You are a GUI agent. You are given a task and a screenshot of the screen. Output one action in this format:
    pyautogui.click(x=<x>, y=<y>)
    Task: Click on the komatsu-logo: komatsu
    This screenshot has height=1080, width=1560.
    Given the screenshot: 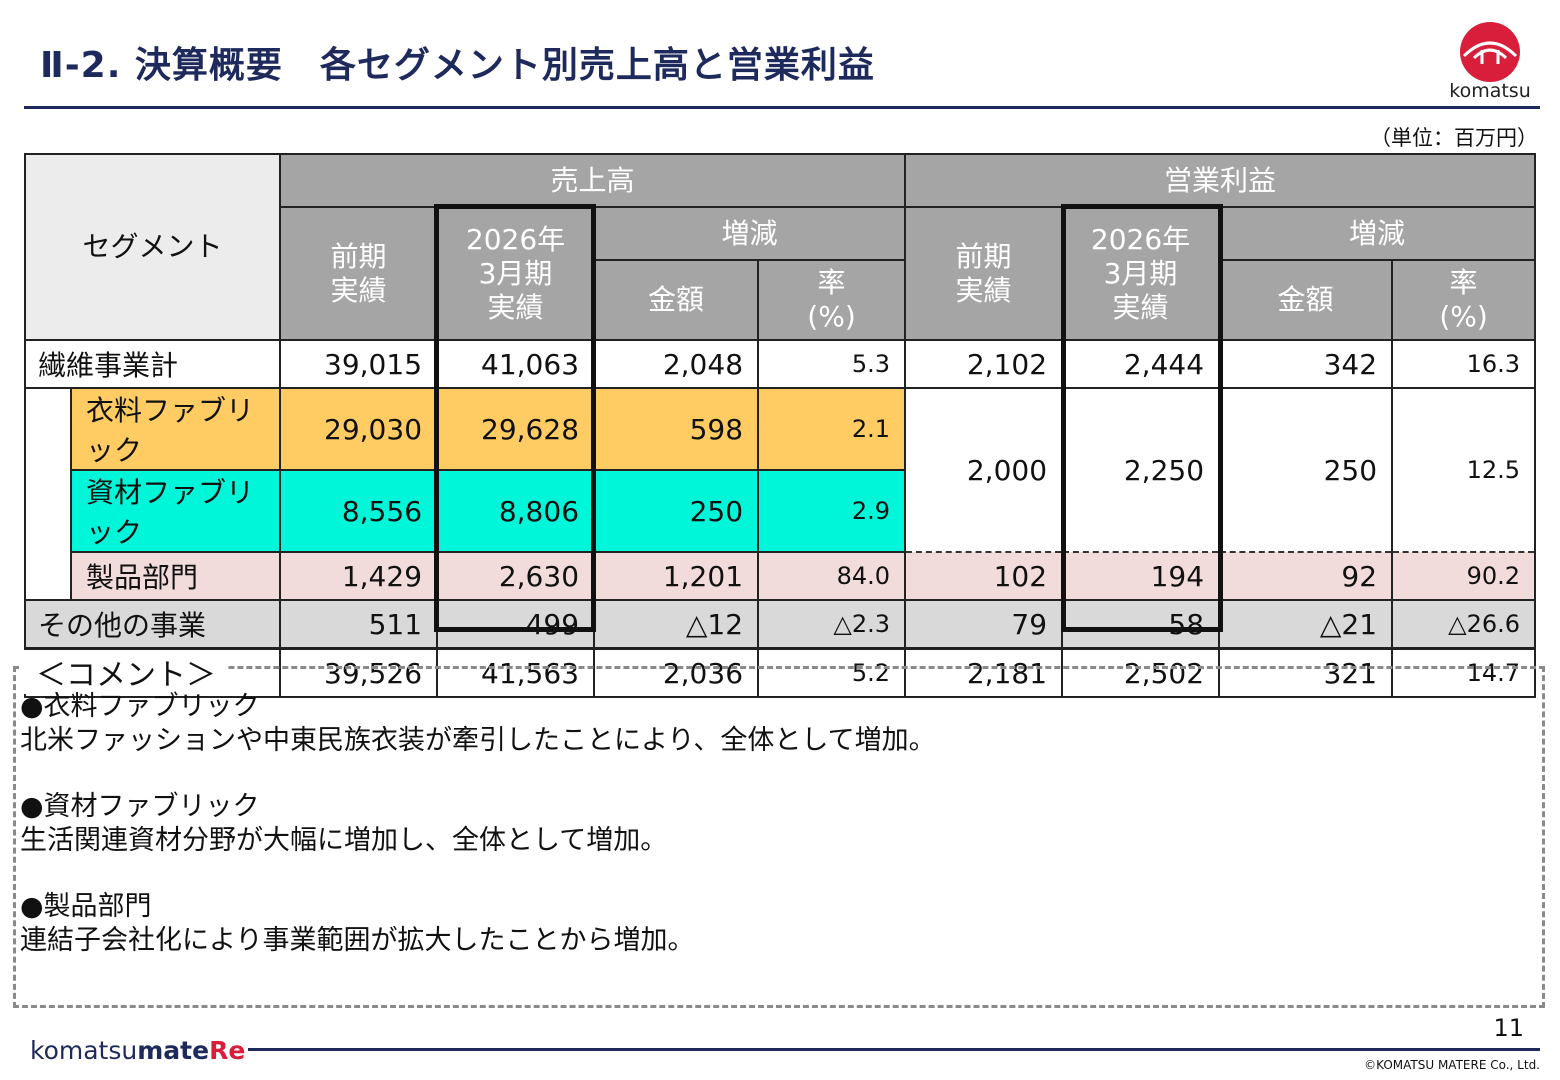 What is the action you would take?
    pyautogui.click(x=1490, y=61)
    